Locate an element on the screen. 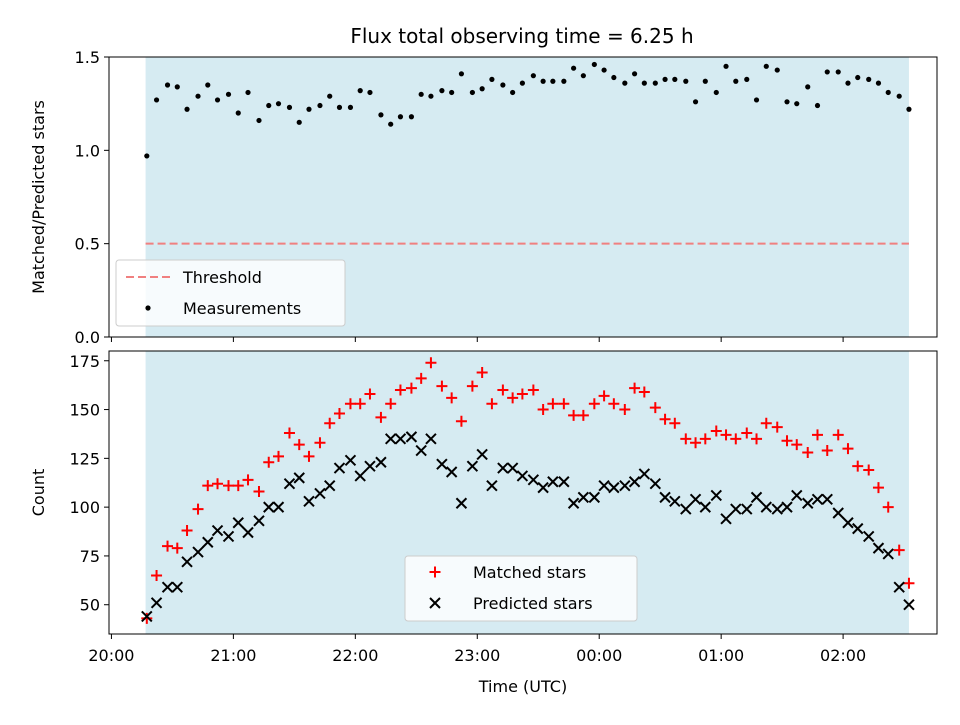  legend-measurement-swatch is located at coordinates (148, 308).